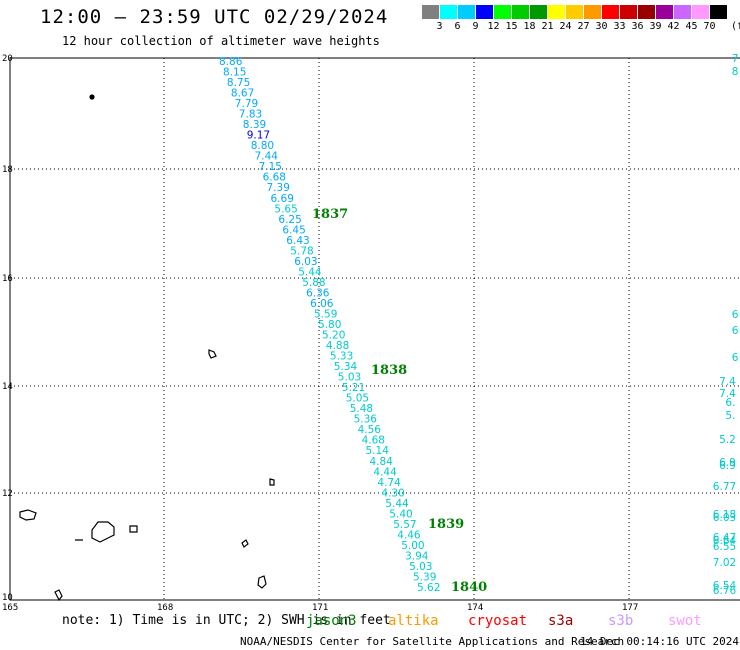 The height and width of the screenshot is (650, 740). I want to click on colorbar-label: 70, so click(709, 26).